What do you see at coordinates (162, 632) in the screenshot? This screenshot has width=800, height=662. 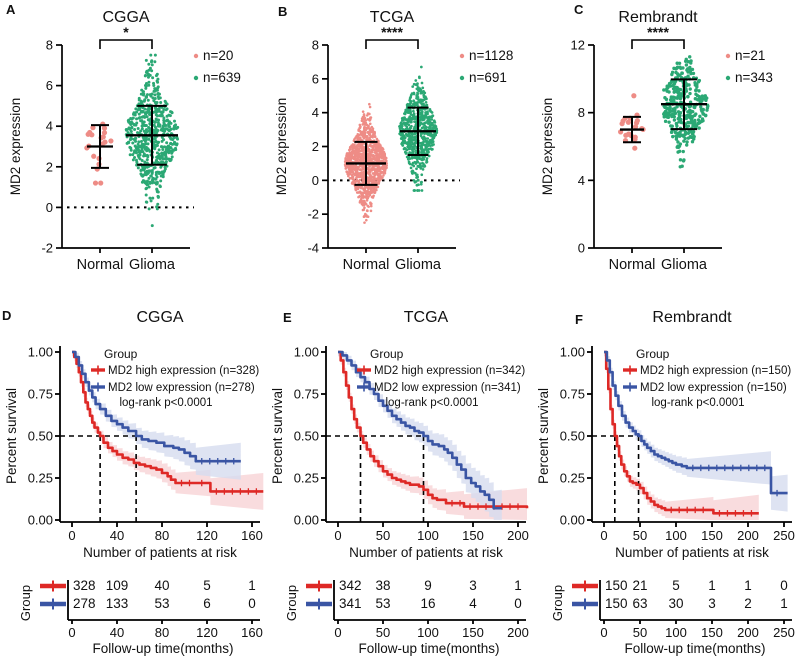 I see `svg-text: 80` at bounding box center [162, 632].